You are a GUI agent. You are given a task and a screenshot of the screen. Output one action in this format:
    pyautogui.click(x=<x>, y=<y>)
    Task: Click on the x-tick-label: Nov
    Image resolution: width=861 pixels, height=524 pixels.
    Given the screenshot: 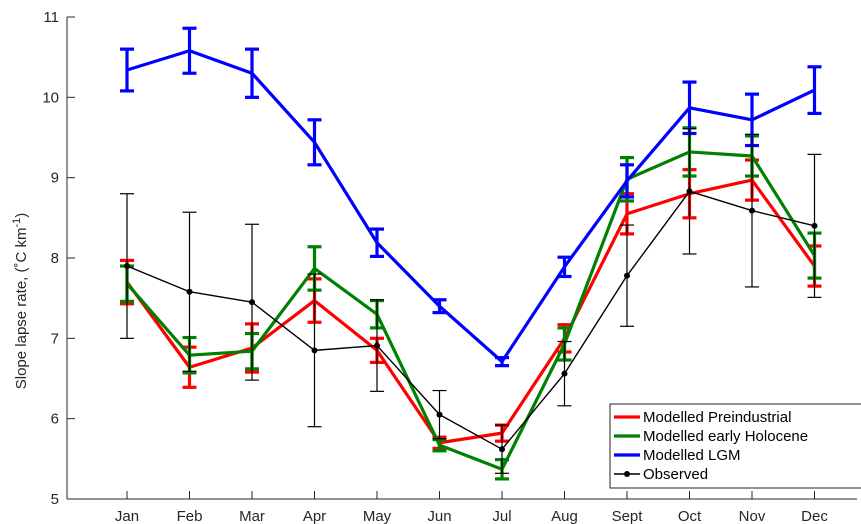 What is the action you would take?
    pyautogui.click(x=752, y=516)
    